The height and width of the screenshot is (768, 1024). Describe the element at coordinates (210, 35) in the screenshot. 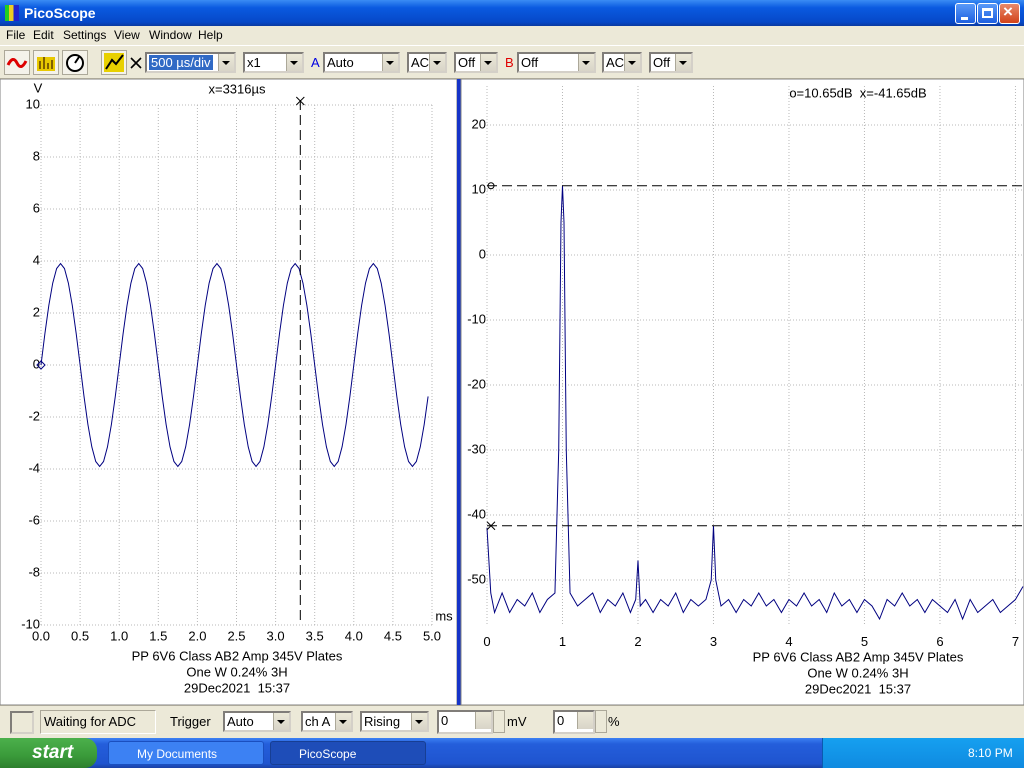

I see `menu-item: Help` at that location.